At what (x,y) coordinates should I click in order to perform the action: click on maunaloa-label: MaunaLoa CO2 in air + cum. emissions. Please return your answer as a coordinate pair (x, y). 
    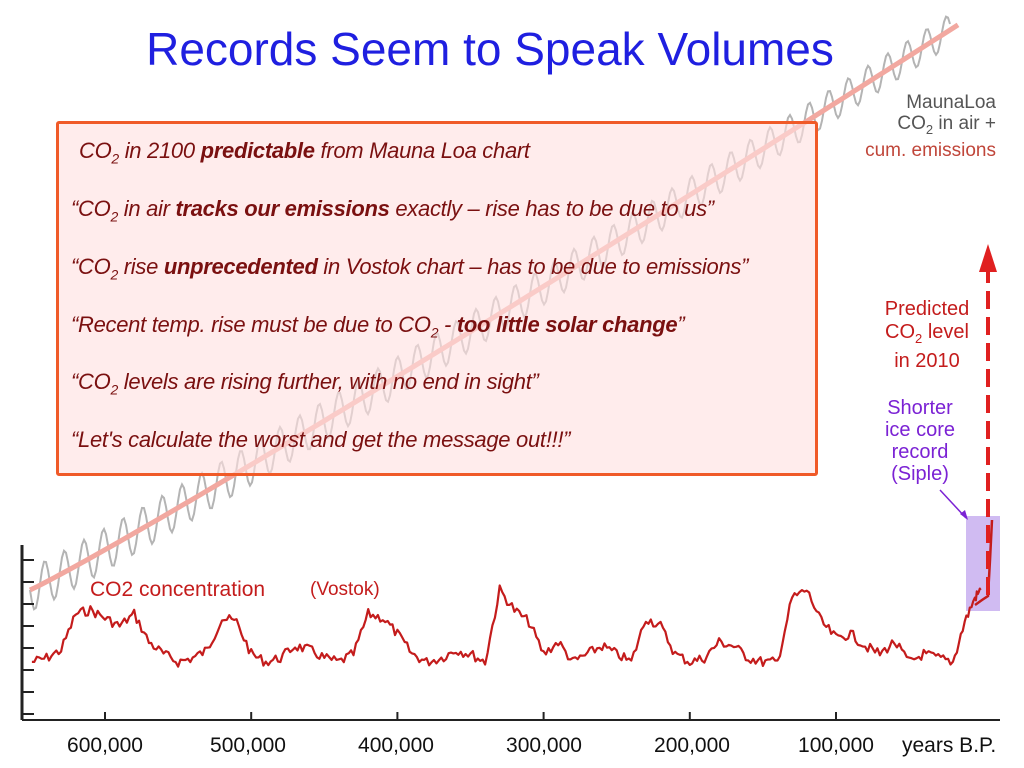
    Looking at the image, I should click on (930, 126).